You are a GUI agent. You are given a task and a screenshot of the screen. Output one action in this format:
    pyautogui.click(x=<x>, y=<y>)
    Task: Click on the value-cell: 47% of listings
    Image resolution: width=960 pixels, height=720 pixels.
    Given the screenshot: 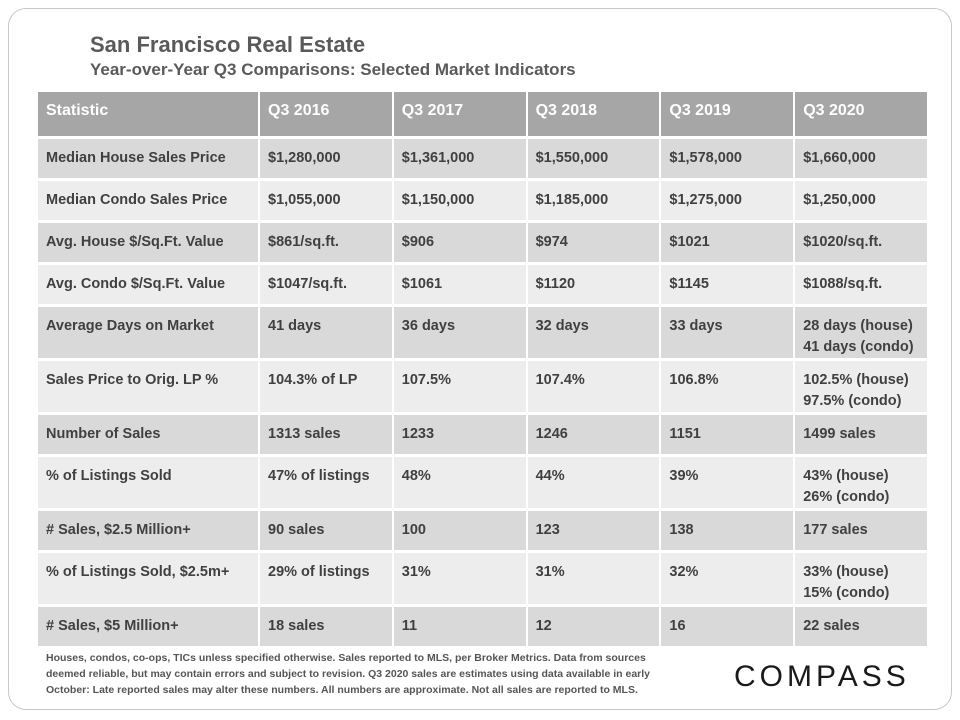 What is the action you would take?
    pyautogui.click(x=326, y=484)
    